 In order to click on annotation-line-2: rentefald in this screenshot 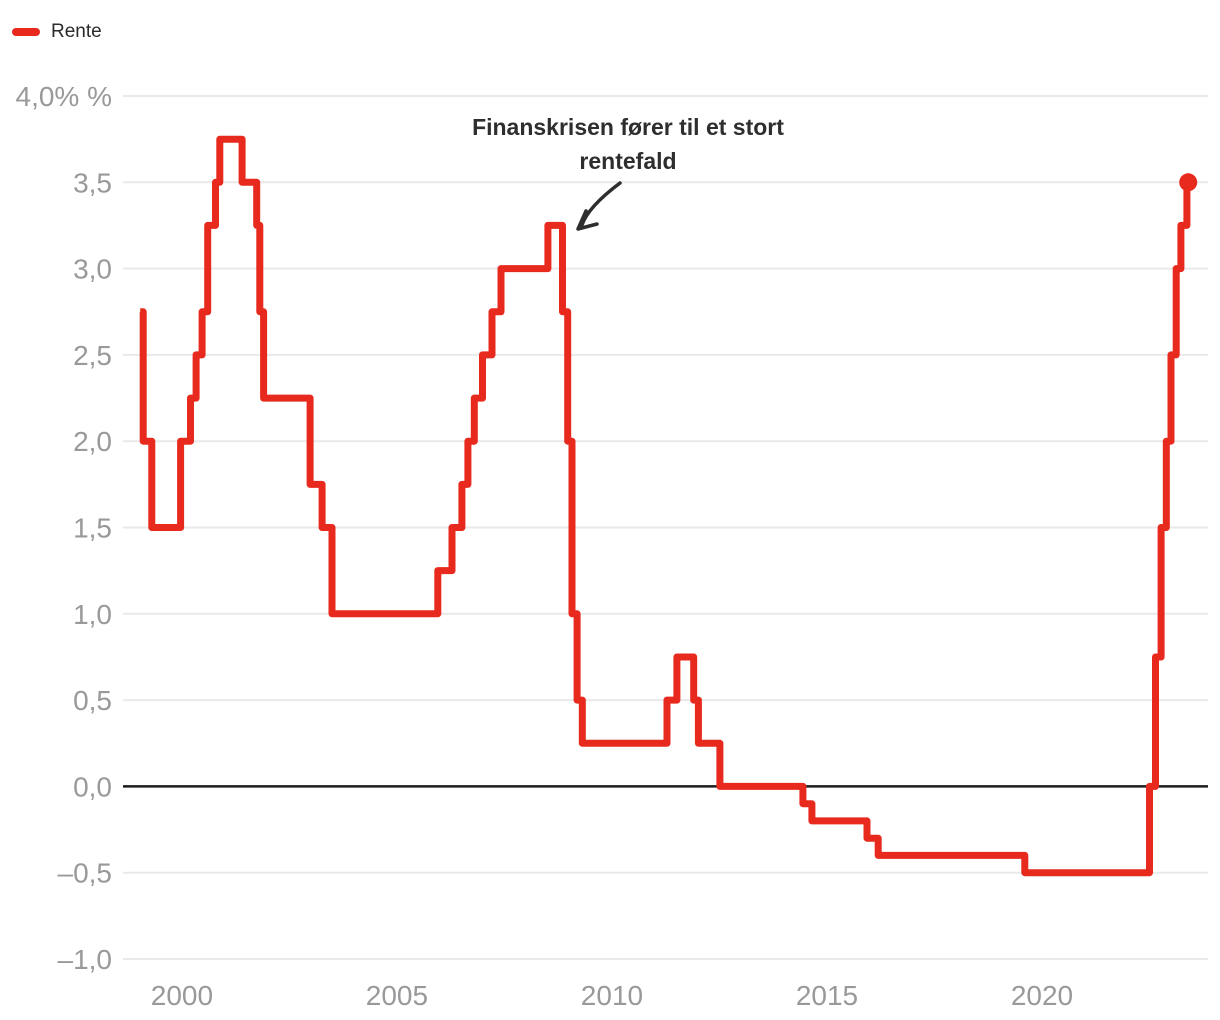, I will do `click(628, 161)`.